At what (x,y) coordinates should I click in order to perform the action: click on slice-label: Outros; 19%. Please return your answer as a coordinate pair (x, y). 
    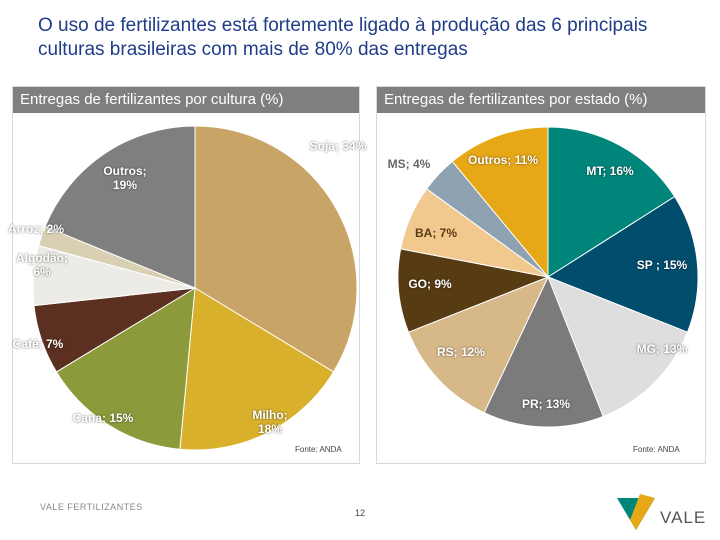
    Looking at the image, I should click on (125, 178).